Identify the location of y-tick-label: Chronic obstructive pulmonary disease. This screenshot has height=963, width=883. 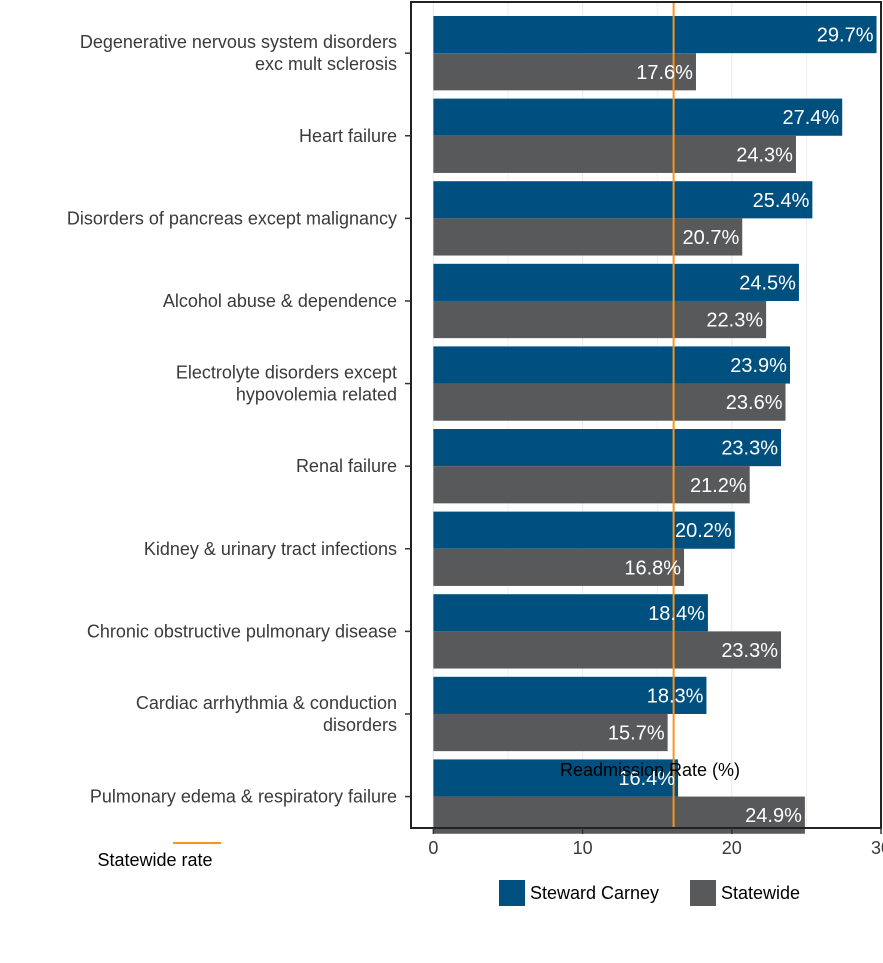
(242, 631).